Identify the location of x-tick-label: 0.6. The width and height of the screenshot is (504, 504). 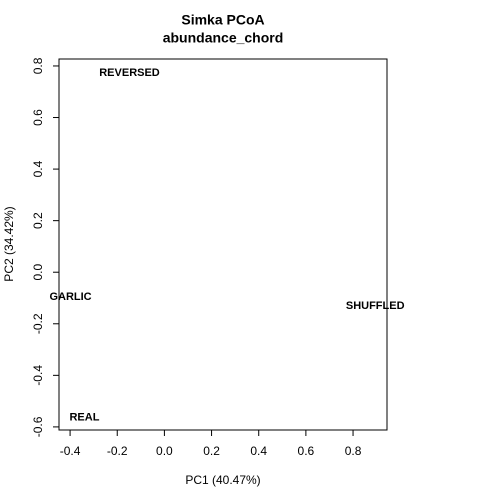
(306, 451).